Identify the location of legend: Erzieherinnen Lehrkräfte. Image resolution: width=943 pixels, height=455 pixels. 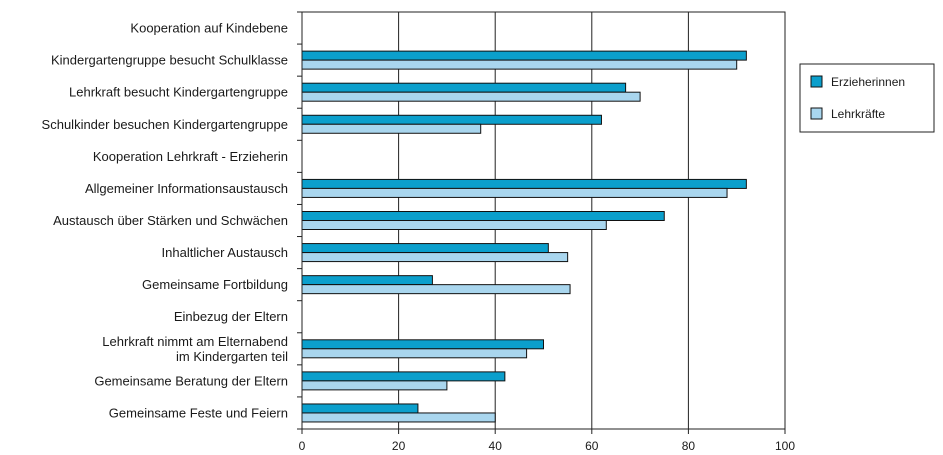
(867, 98).